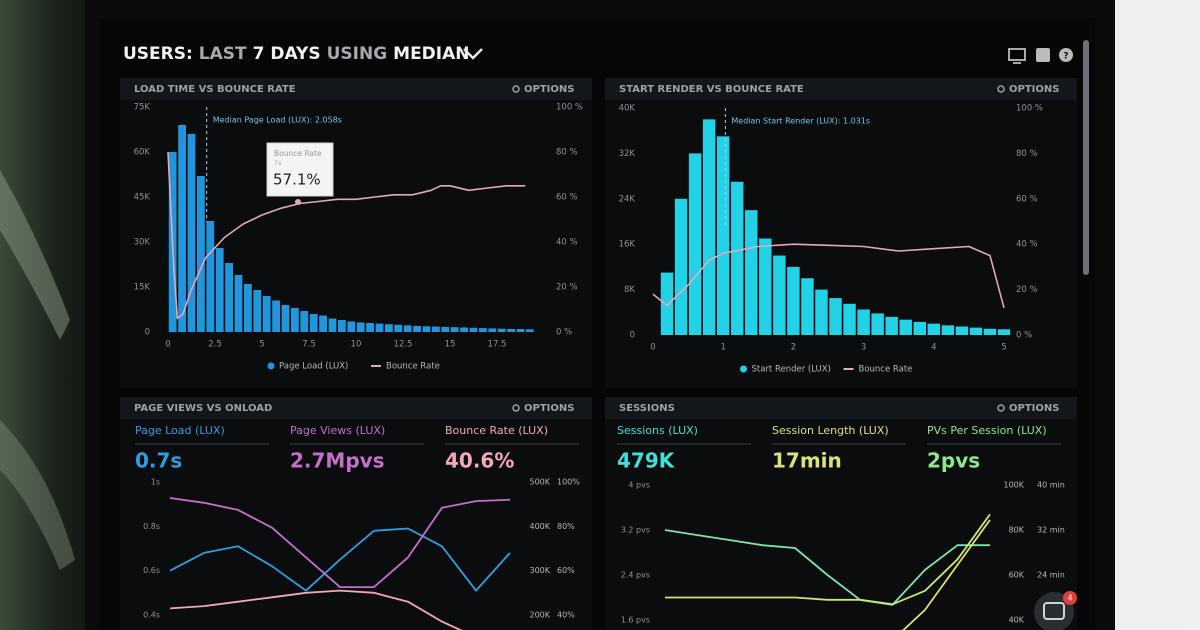  What do you see at coordinates (1017, 575) in the screenshot?
I see `y2-tick-label: 60K` at bounding box center [1017, 575].